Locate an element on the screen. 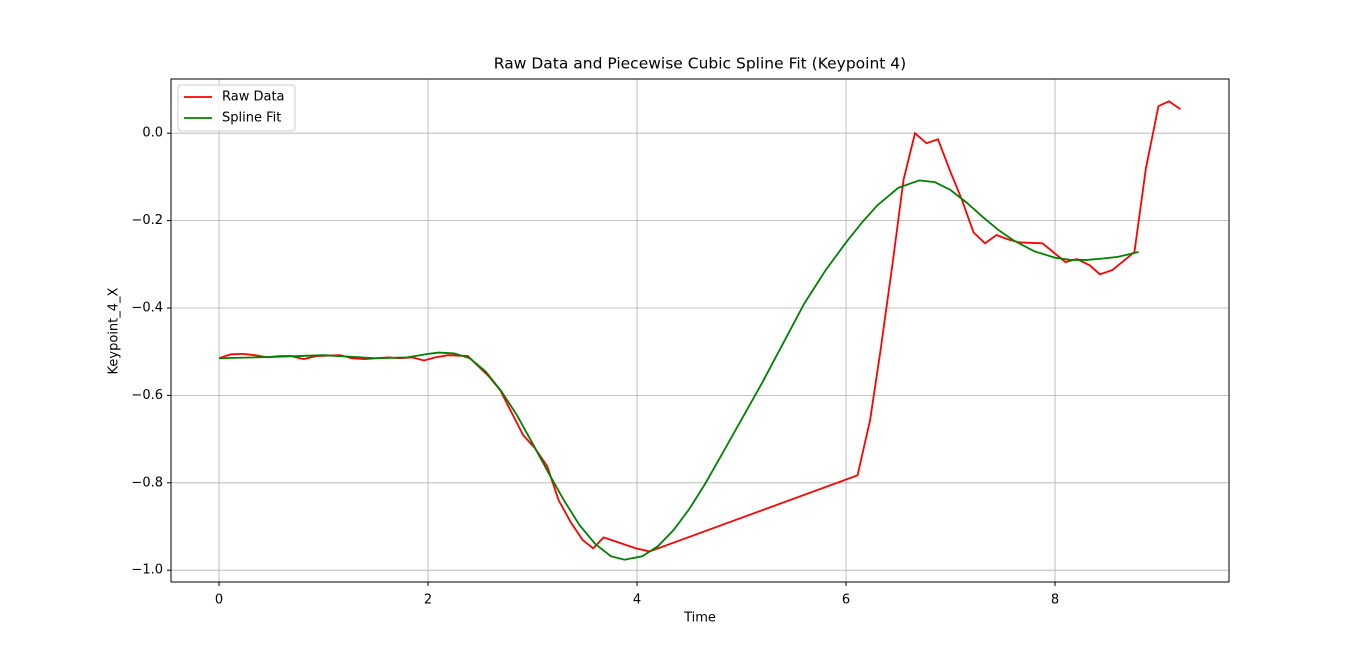 This screenshot has width=1366, height=655. y-tick-label: −1.0 is located at coordinates (147, 570).